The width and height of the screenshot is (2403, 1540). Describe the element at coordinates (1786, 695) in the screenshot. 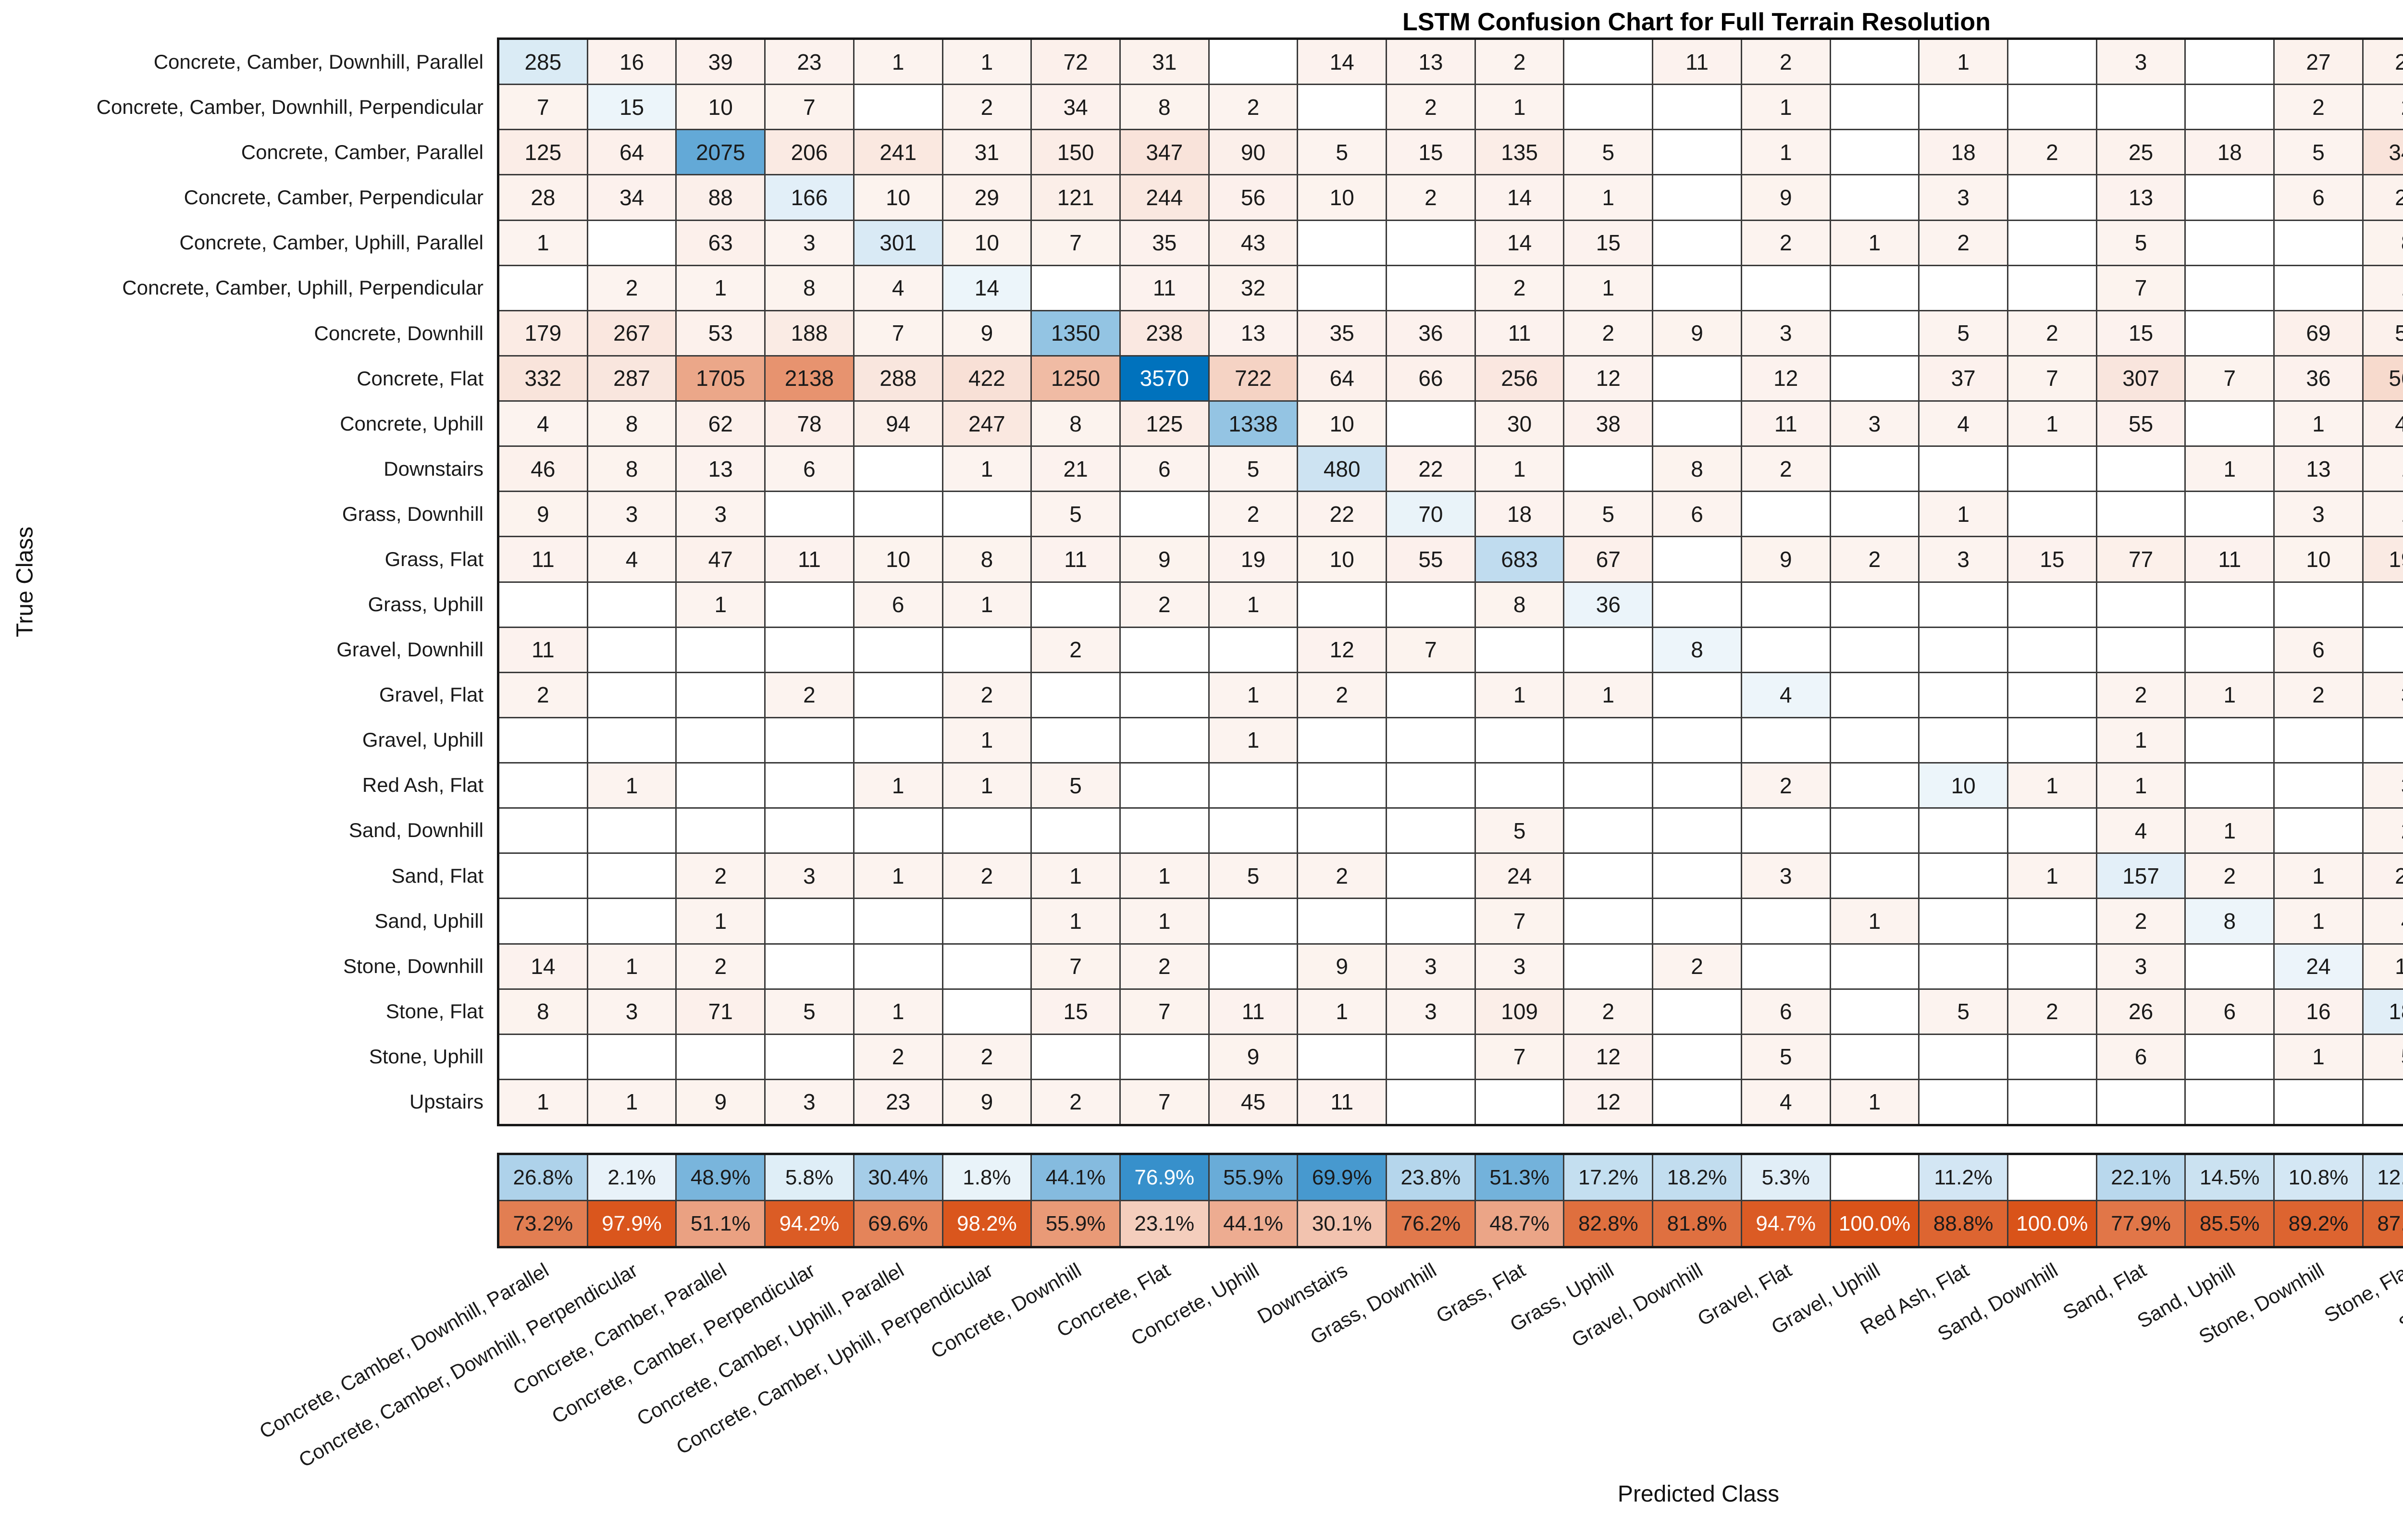

I see `matrix-cell-diagonal: 4` at that location.